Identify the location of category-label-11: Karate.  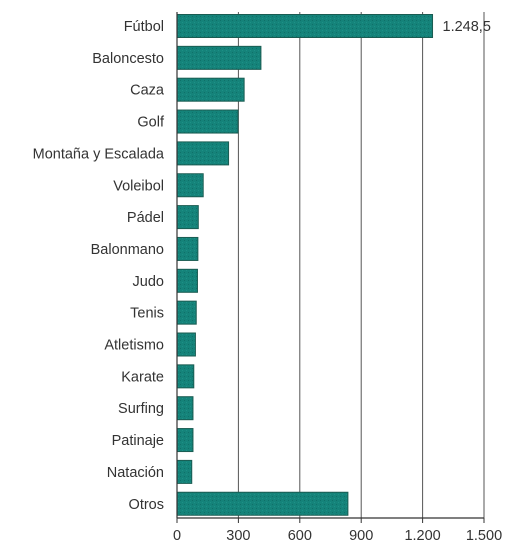
(142, 377).